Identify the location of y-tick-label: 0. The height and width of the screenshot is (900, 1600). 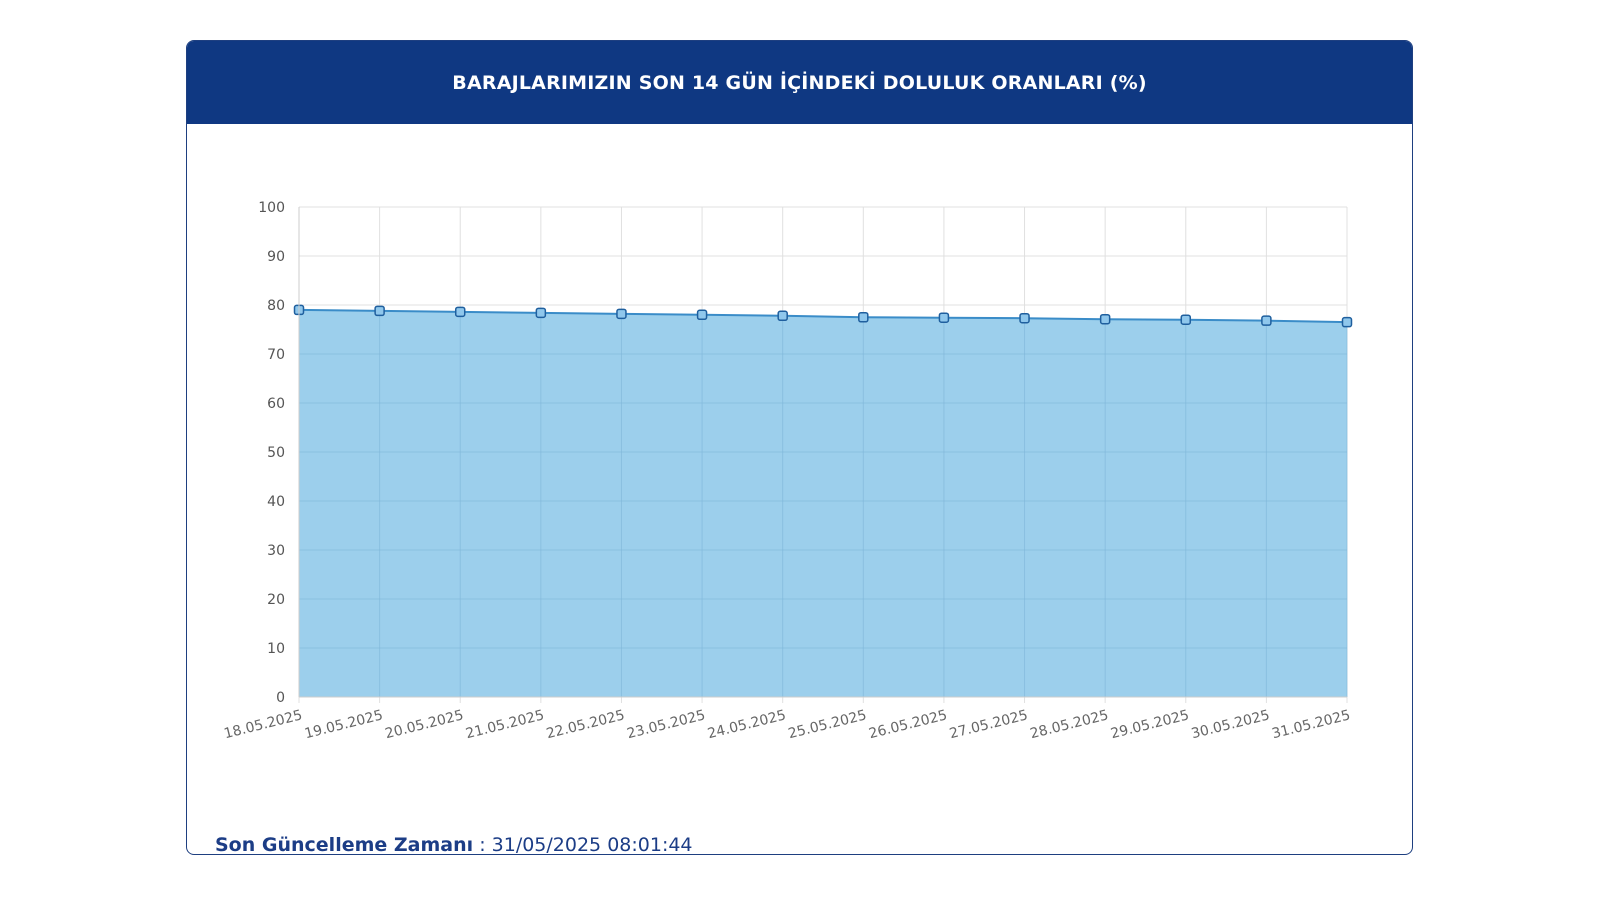
(280, 698).